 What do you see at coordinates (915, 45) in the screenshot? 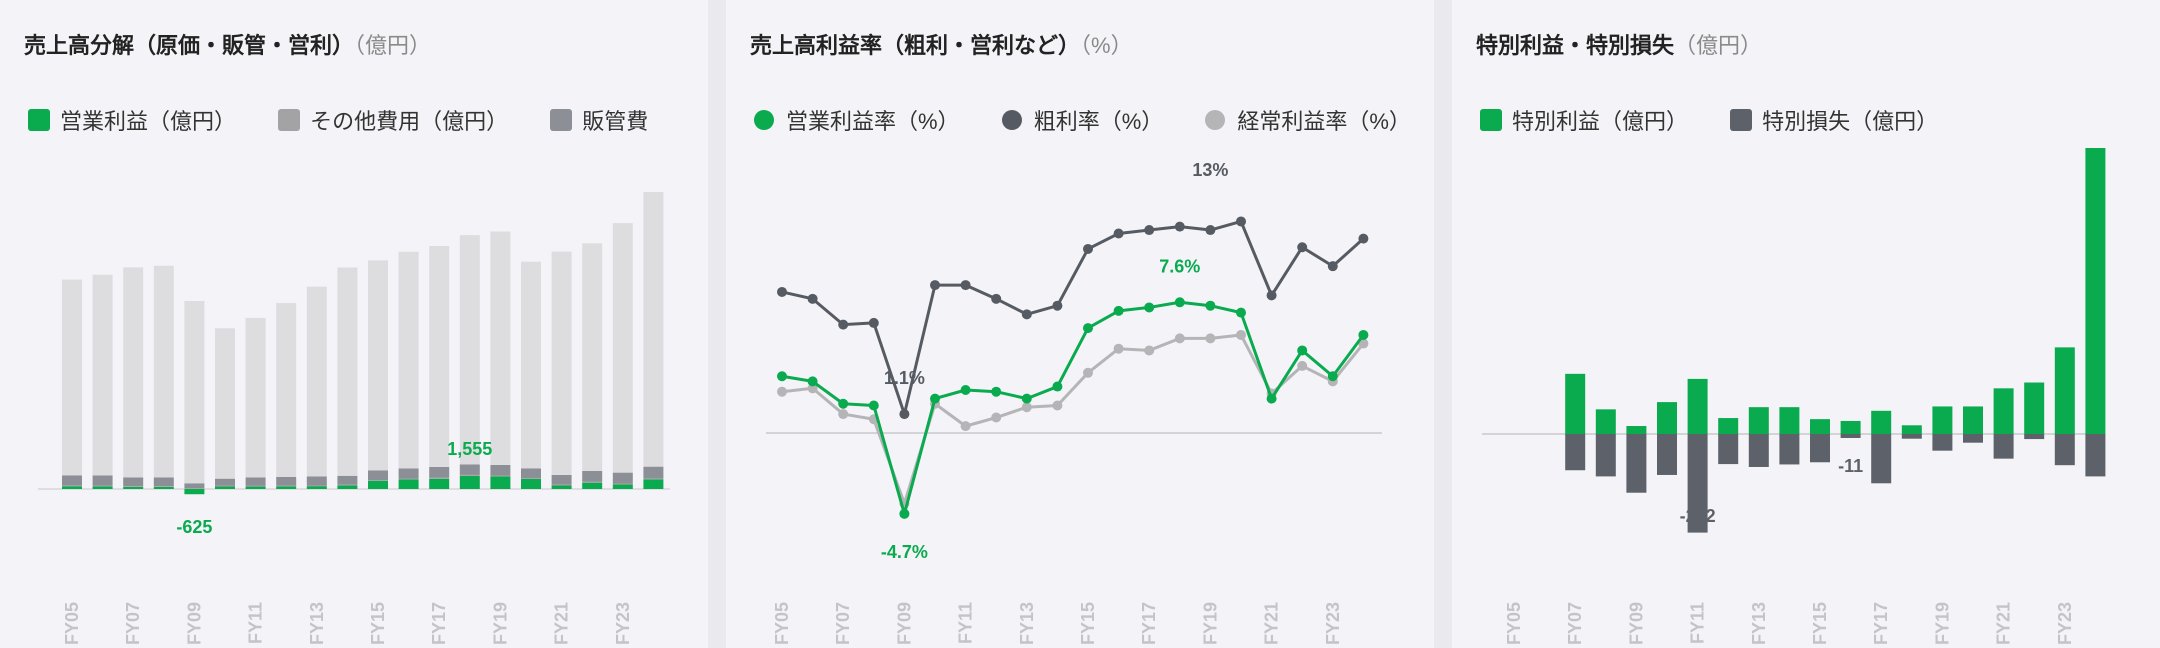
I see `title-text: 売上高利益率（粗利・営利など）` at bounding box center [915, 45].